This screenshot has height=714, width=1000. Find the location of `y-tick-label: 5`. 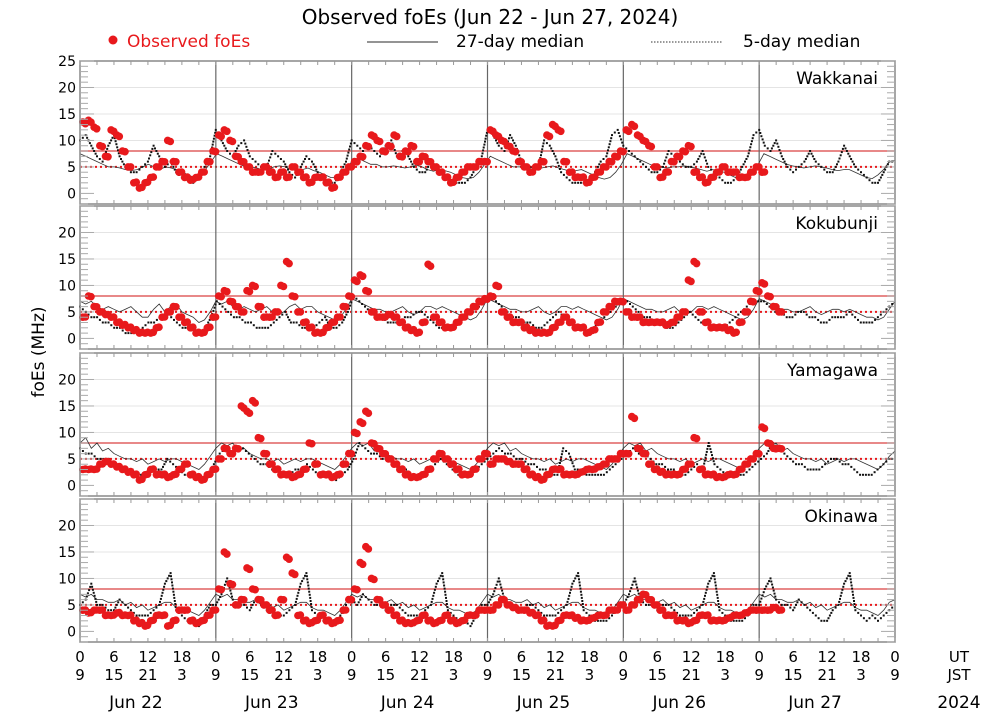

y-tick-label: 5 is located at coordinates (71, 460).